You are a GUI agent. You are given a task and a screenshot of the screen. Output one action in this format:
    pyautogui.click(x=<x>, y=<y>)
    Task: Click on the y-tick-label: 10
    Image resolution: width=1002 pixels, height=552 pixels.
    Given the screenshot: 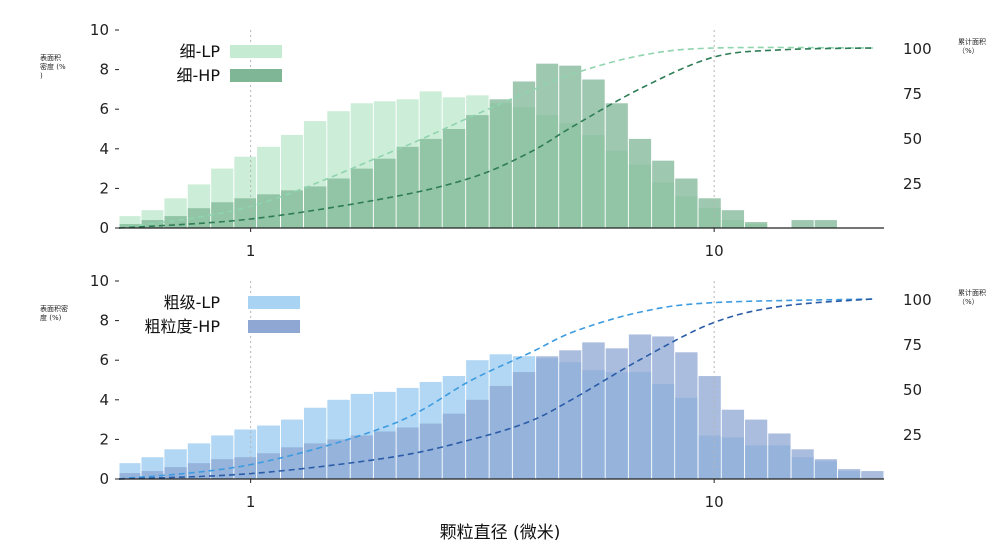 What is the action you would take?
    pyautogui.click(x=99, y=281)
    